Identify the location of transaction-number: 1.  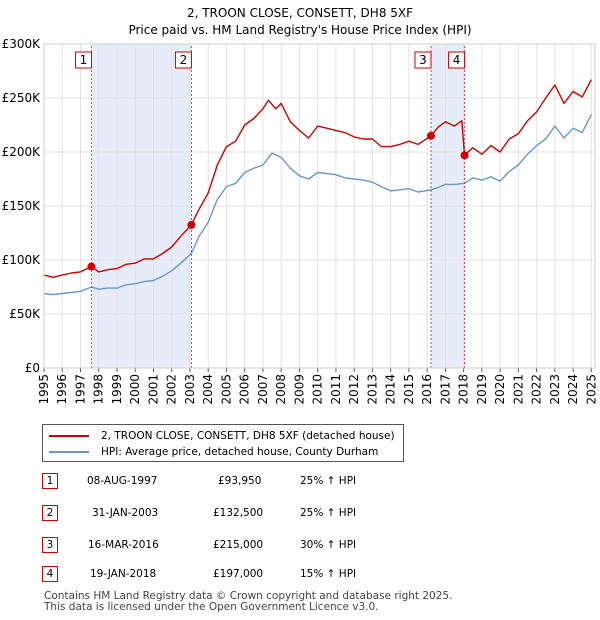
(50, 481).